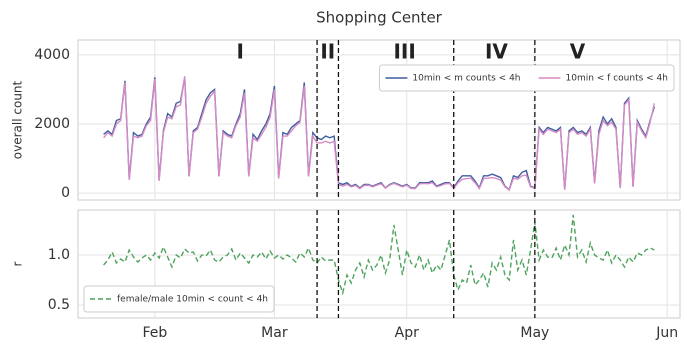  Describe the element at coordinates (407, 333) in the screenshot. I see `x-tick-label: Apr` at that location.